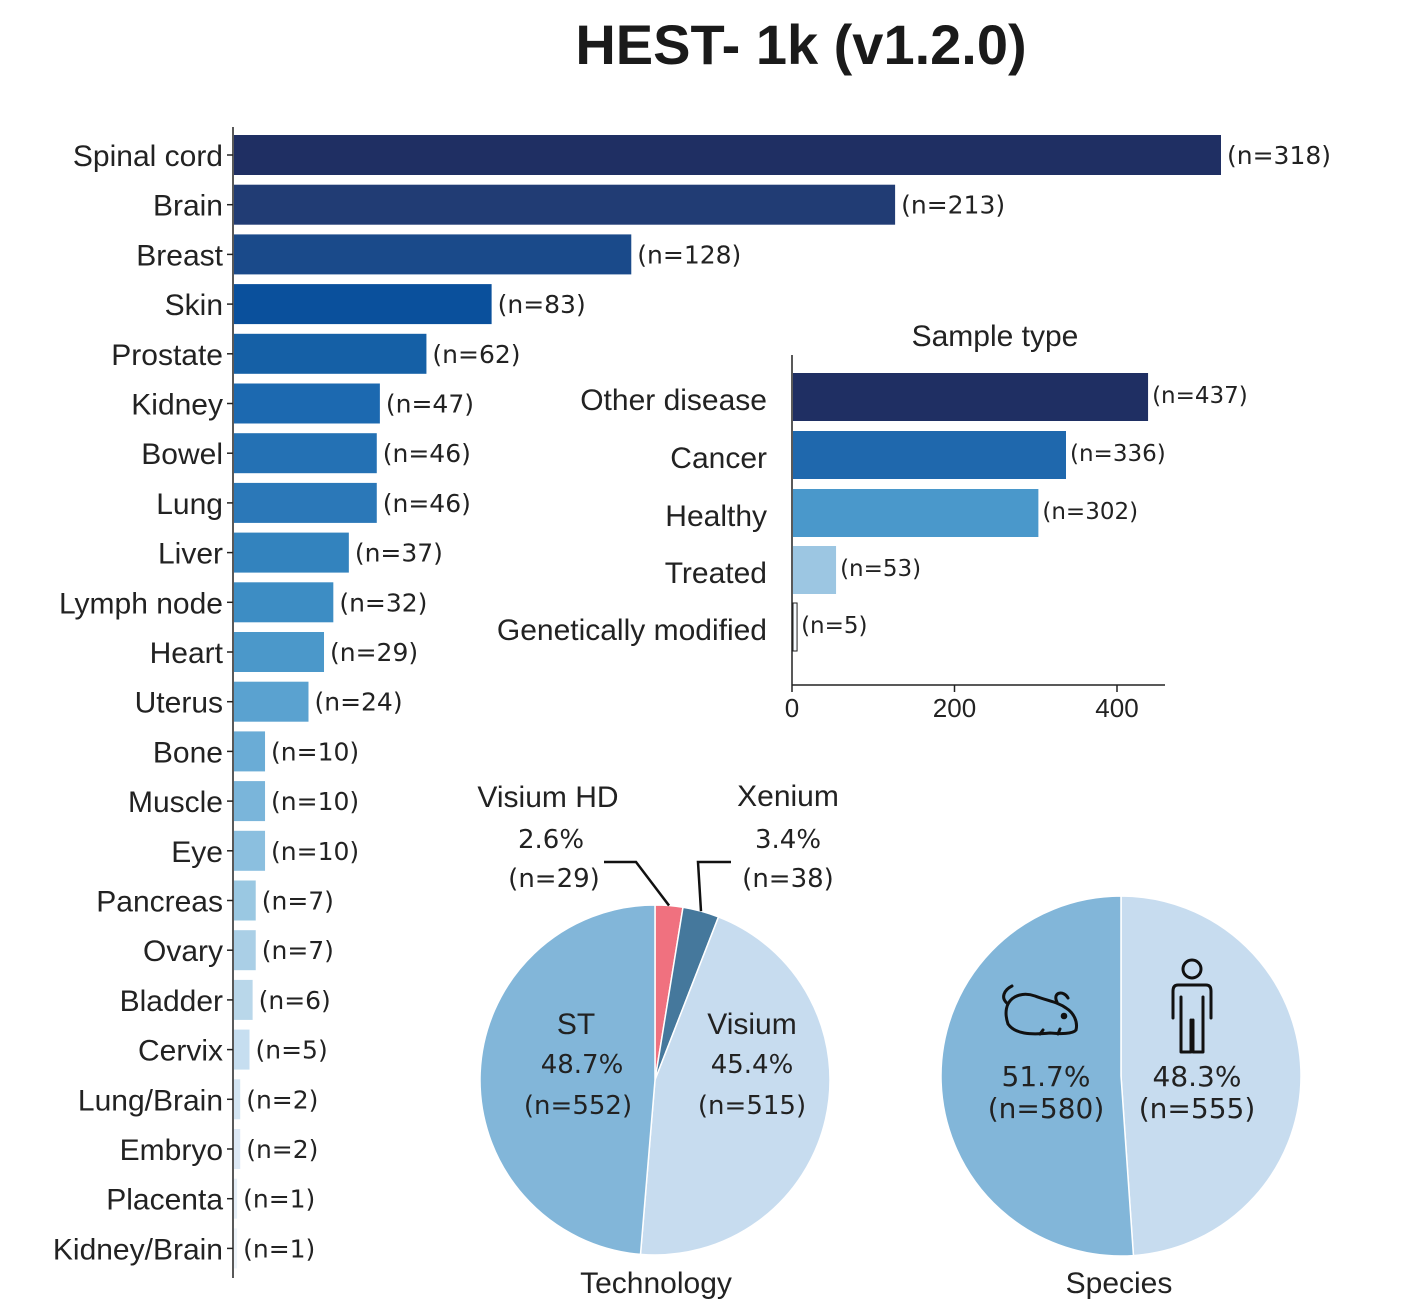 The image size is (1402, 1305). What do you see at coordinates (179, 703) in the screenshot?
I see `organ-label: Uterus` at bounding box center [179, 703].